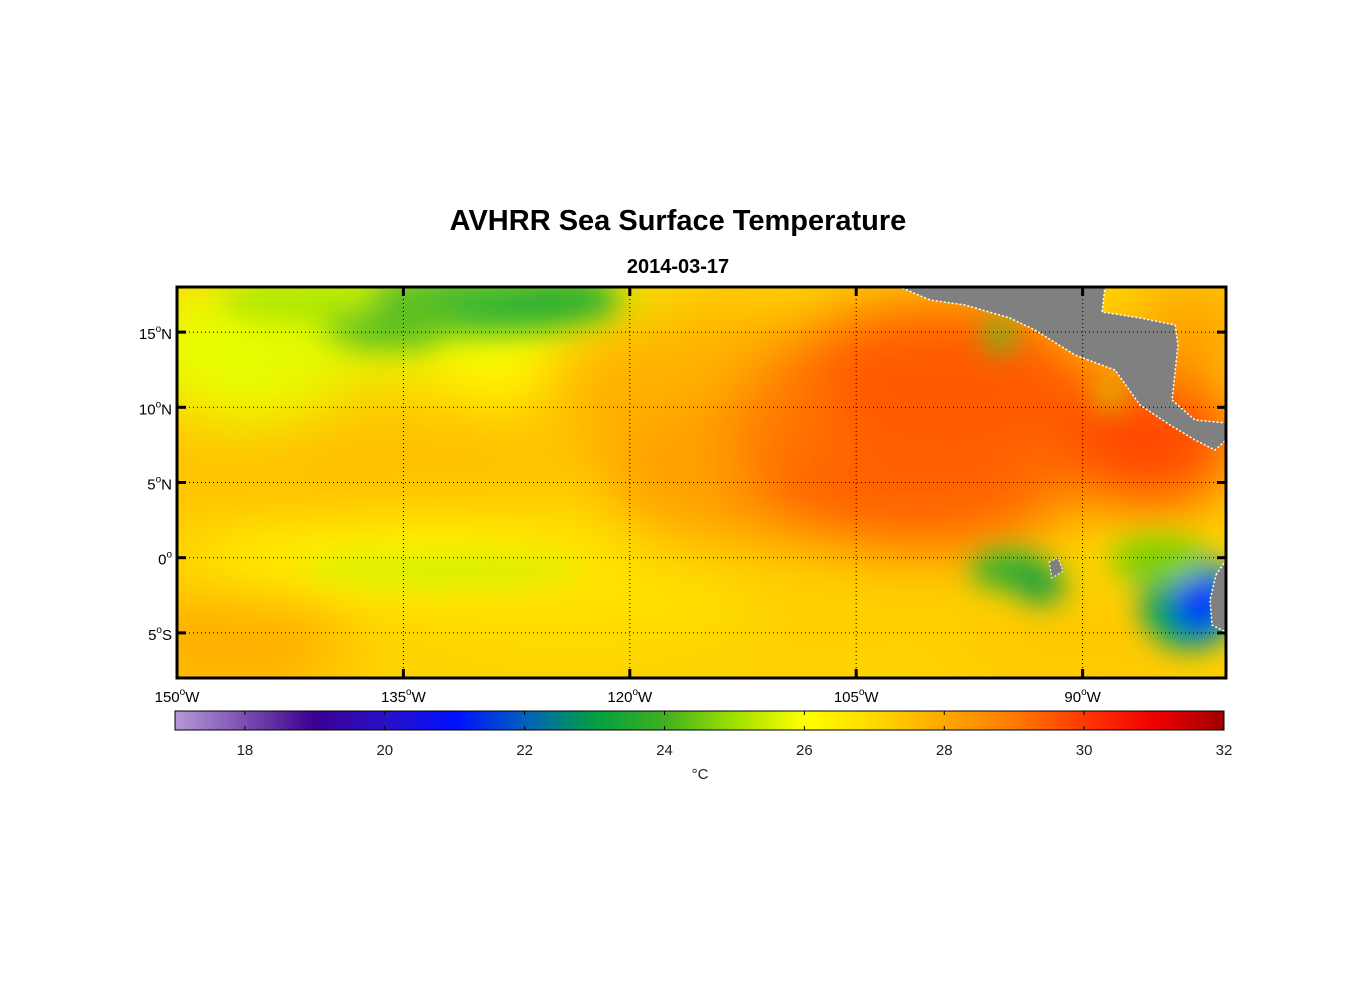  I want to click on longitude-tick-label: 150oW, so click(178, 696).